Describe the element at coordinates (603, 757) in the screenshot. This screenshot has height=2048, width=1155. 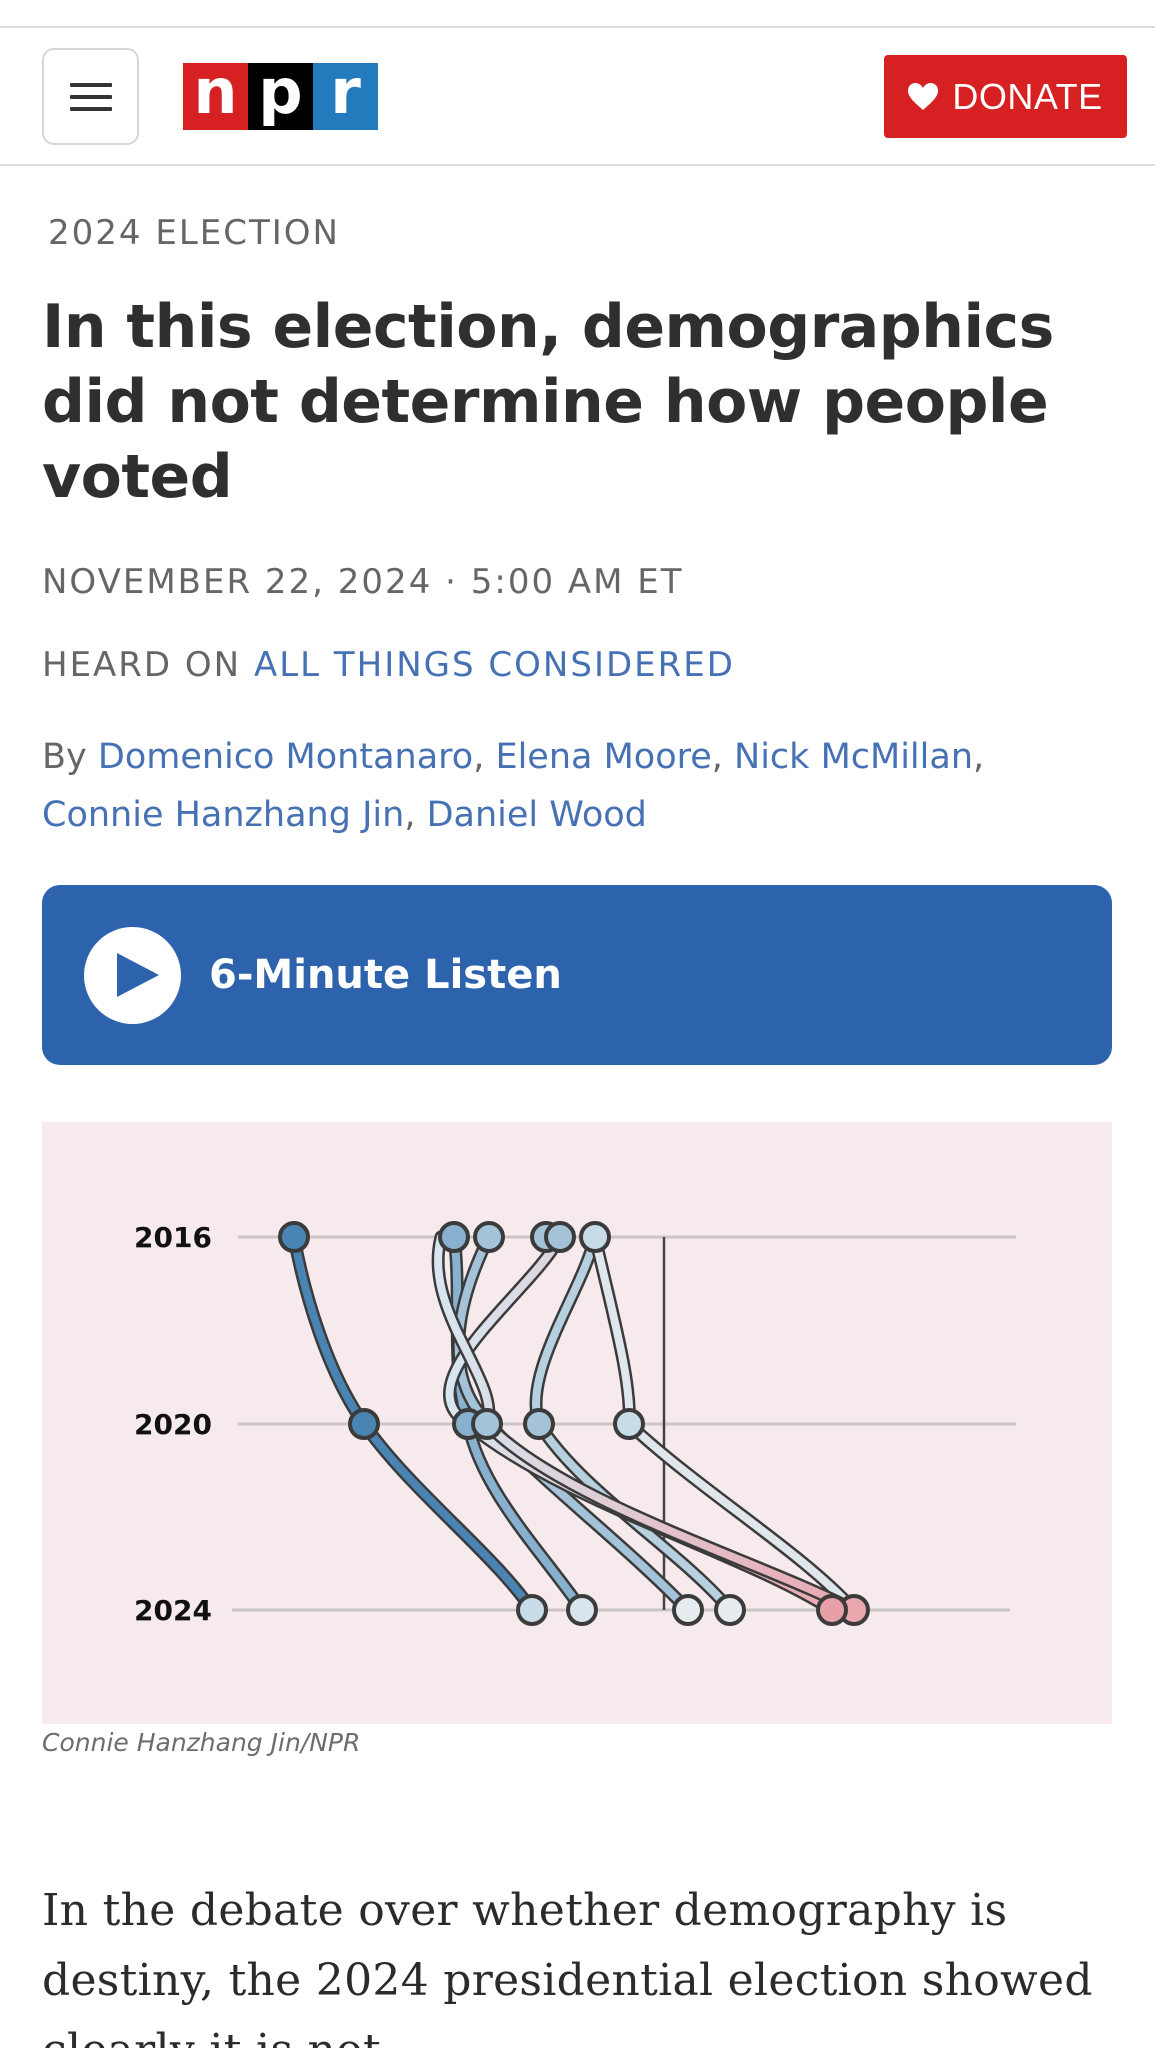
I see `author-link: Elena Moore` at that location.